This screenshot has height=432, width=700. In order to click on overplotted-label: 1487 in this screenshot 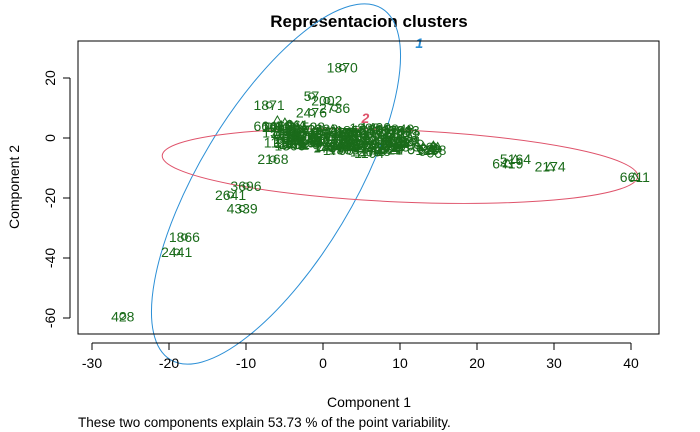, I will do `click(292, 130)`.